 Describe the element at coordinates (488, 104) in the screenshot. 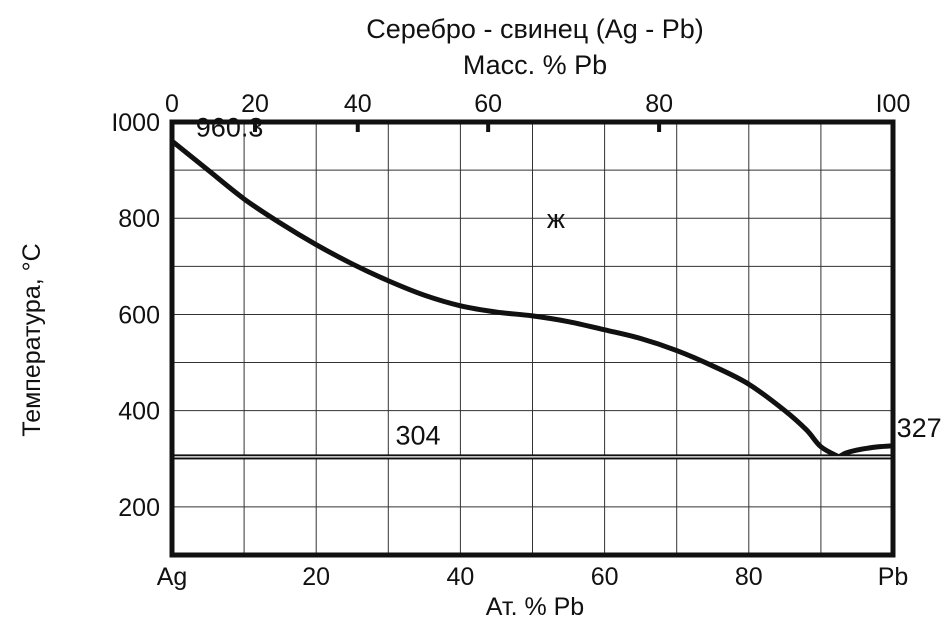

I see `top-tick-label: 60` at that location.